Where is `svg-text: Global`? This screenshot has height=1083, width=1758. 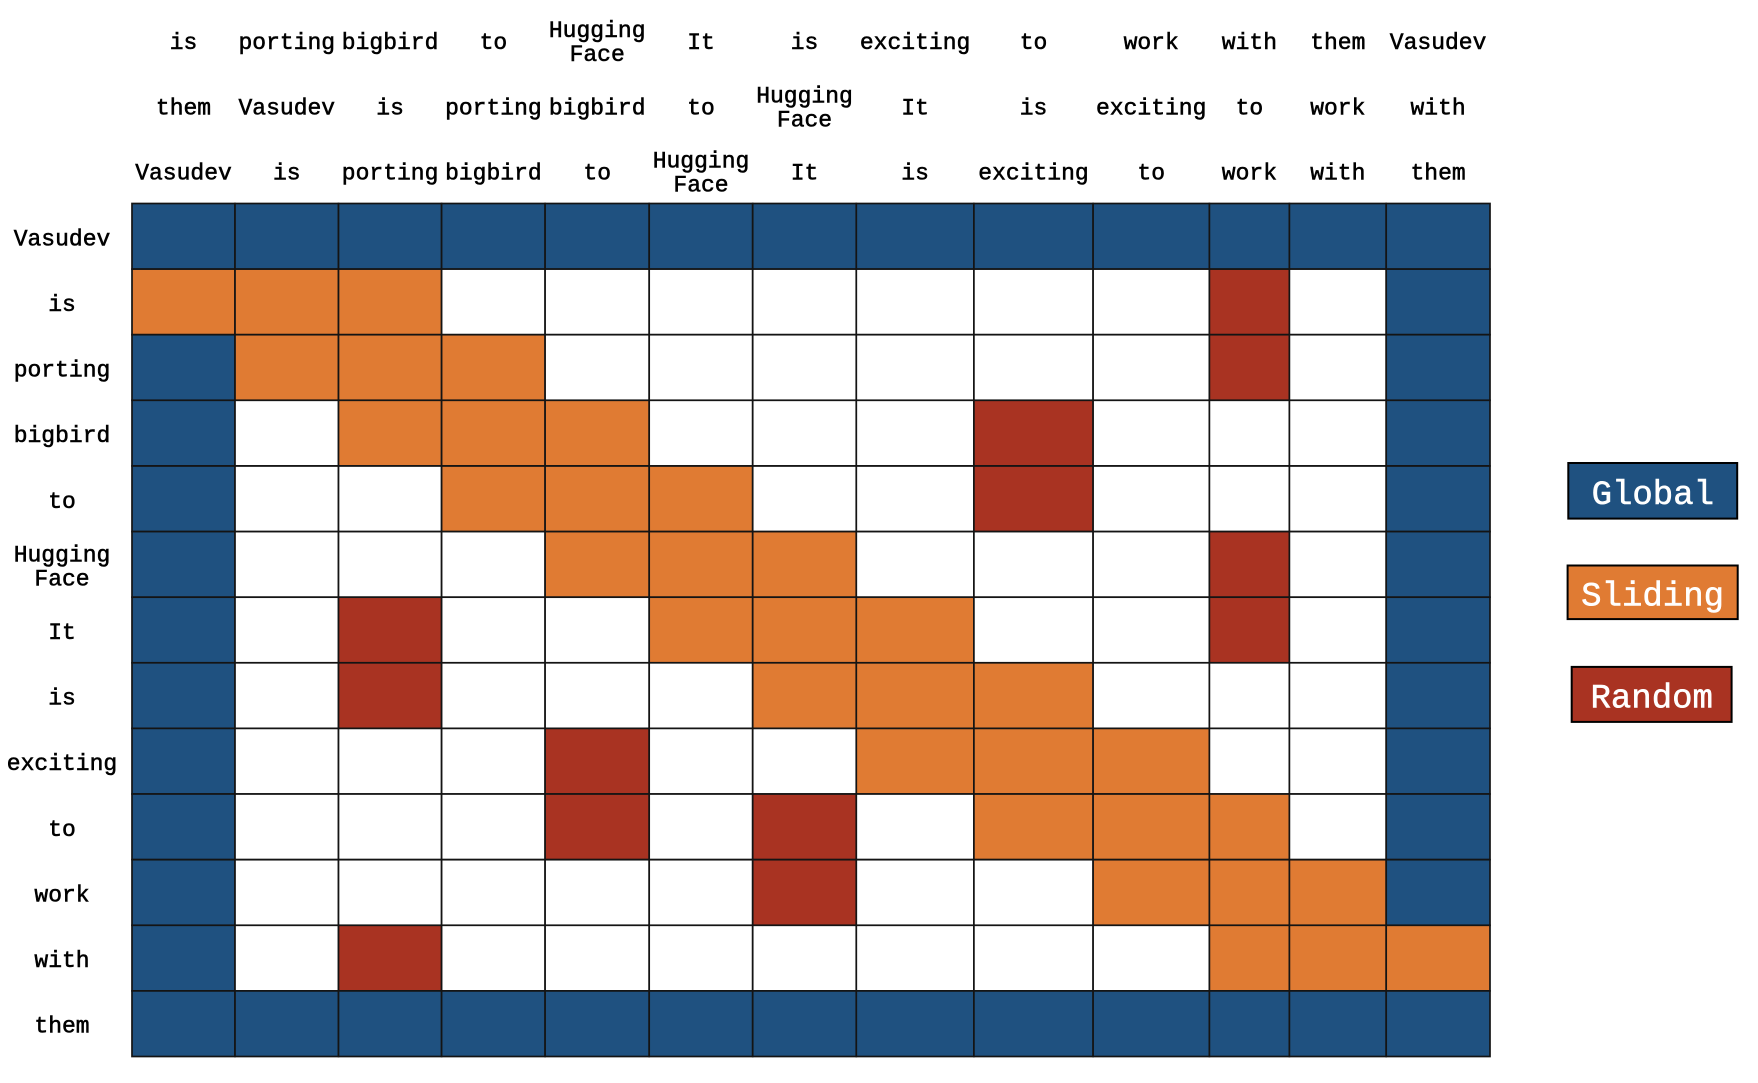 svg-text: Global is located at coordinates (1653, 496).